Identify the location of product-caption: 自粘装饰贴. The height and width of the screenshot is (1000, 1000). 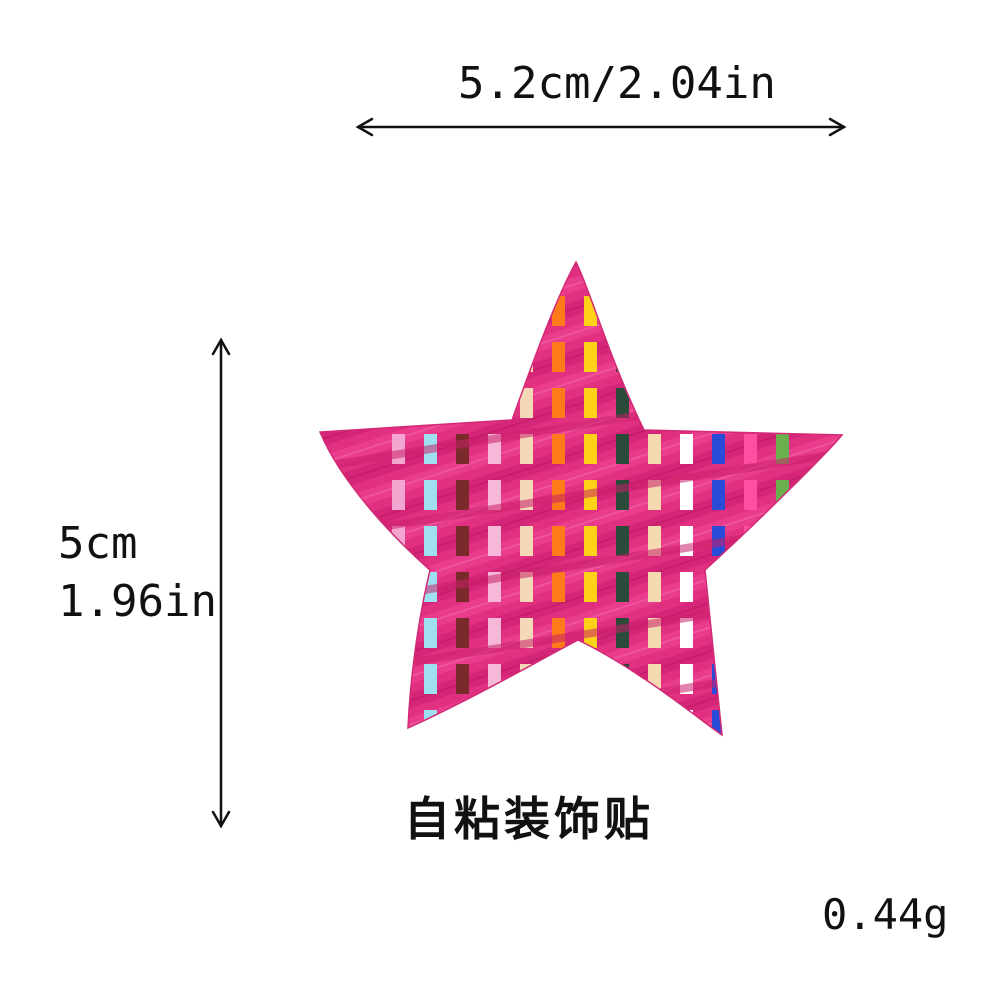
(529, 819).